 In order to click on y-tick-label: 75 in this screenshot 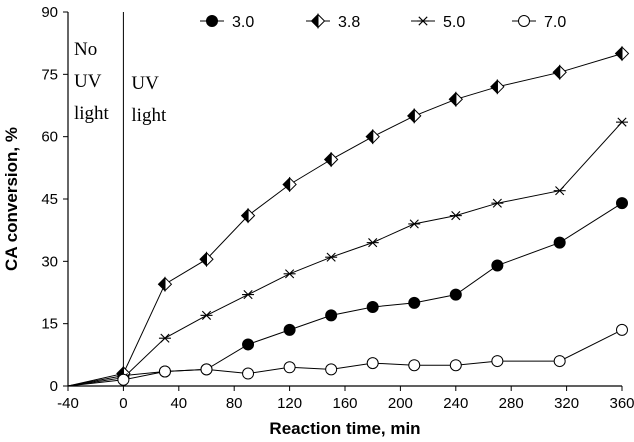, I will do `click(49, 74)`.